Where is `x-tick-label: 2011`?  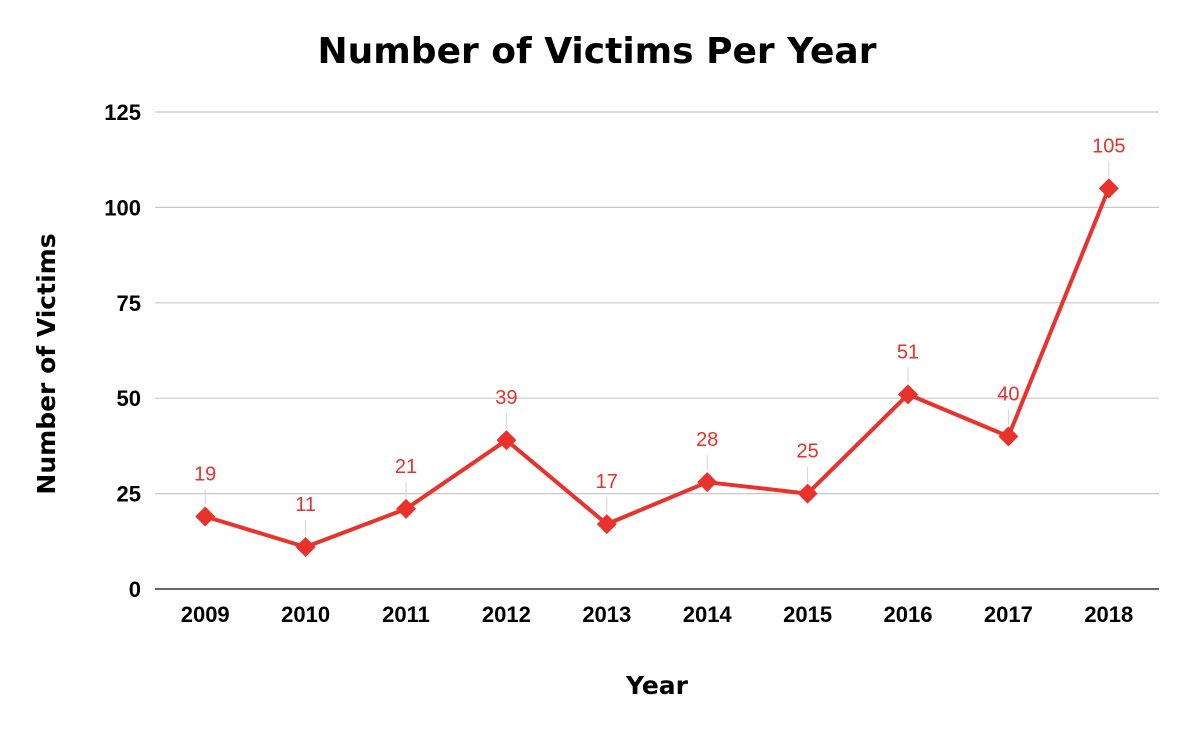
x-tick-label: 2011 is located at coordinates (406, 614).